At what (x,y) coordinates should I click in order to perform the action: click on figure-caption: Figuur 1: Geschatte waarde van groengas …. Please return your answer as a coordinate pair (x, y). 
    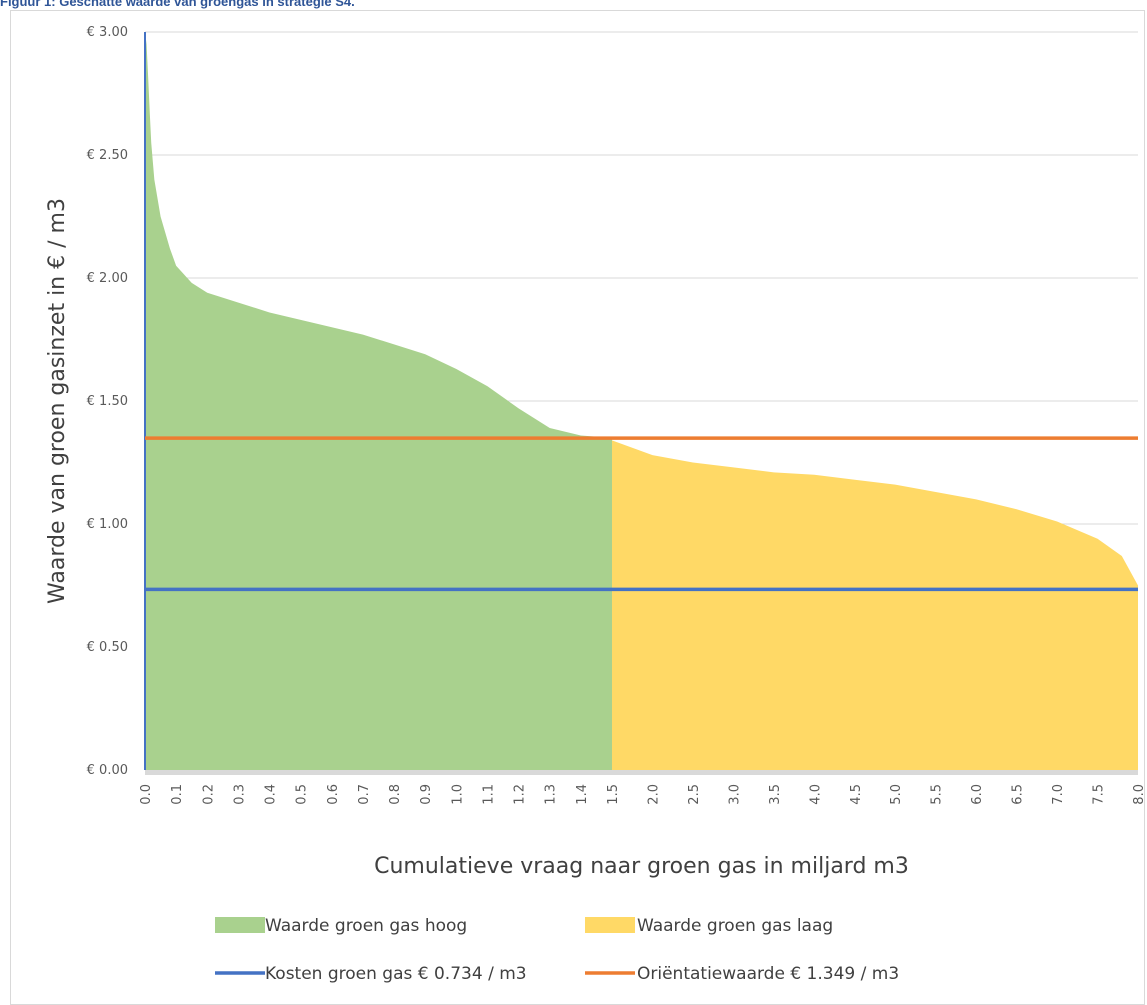
    Looking at the image, I should click on (177, 4).